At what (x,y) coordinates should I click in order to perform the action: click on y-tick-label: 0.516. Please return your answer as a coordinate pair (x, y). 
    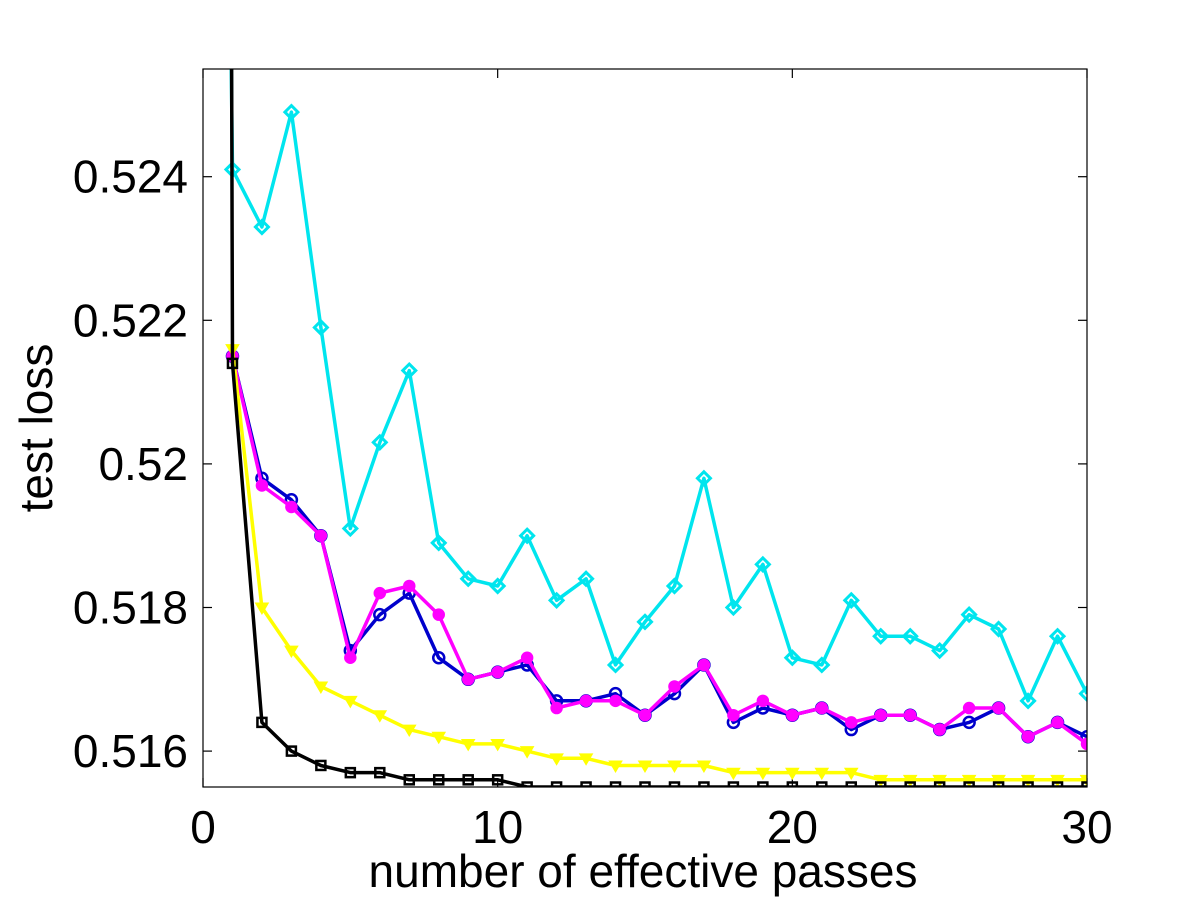
    Looking at the image, I should click on (130, 751).